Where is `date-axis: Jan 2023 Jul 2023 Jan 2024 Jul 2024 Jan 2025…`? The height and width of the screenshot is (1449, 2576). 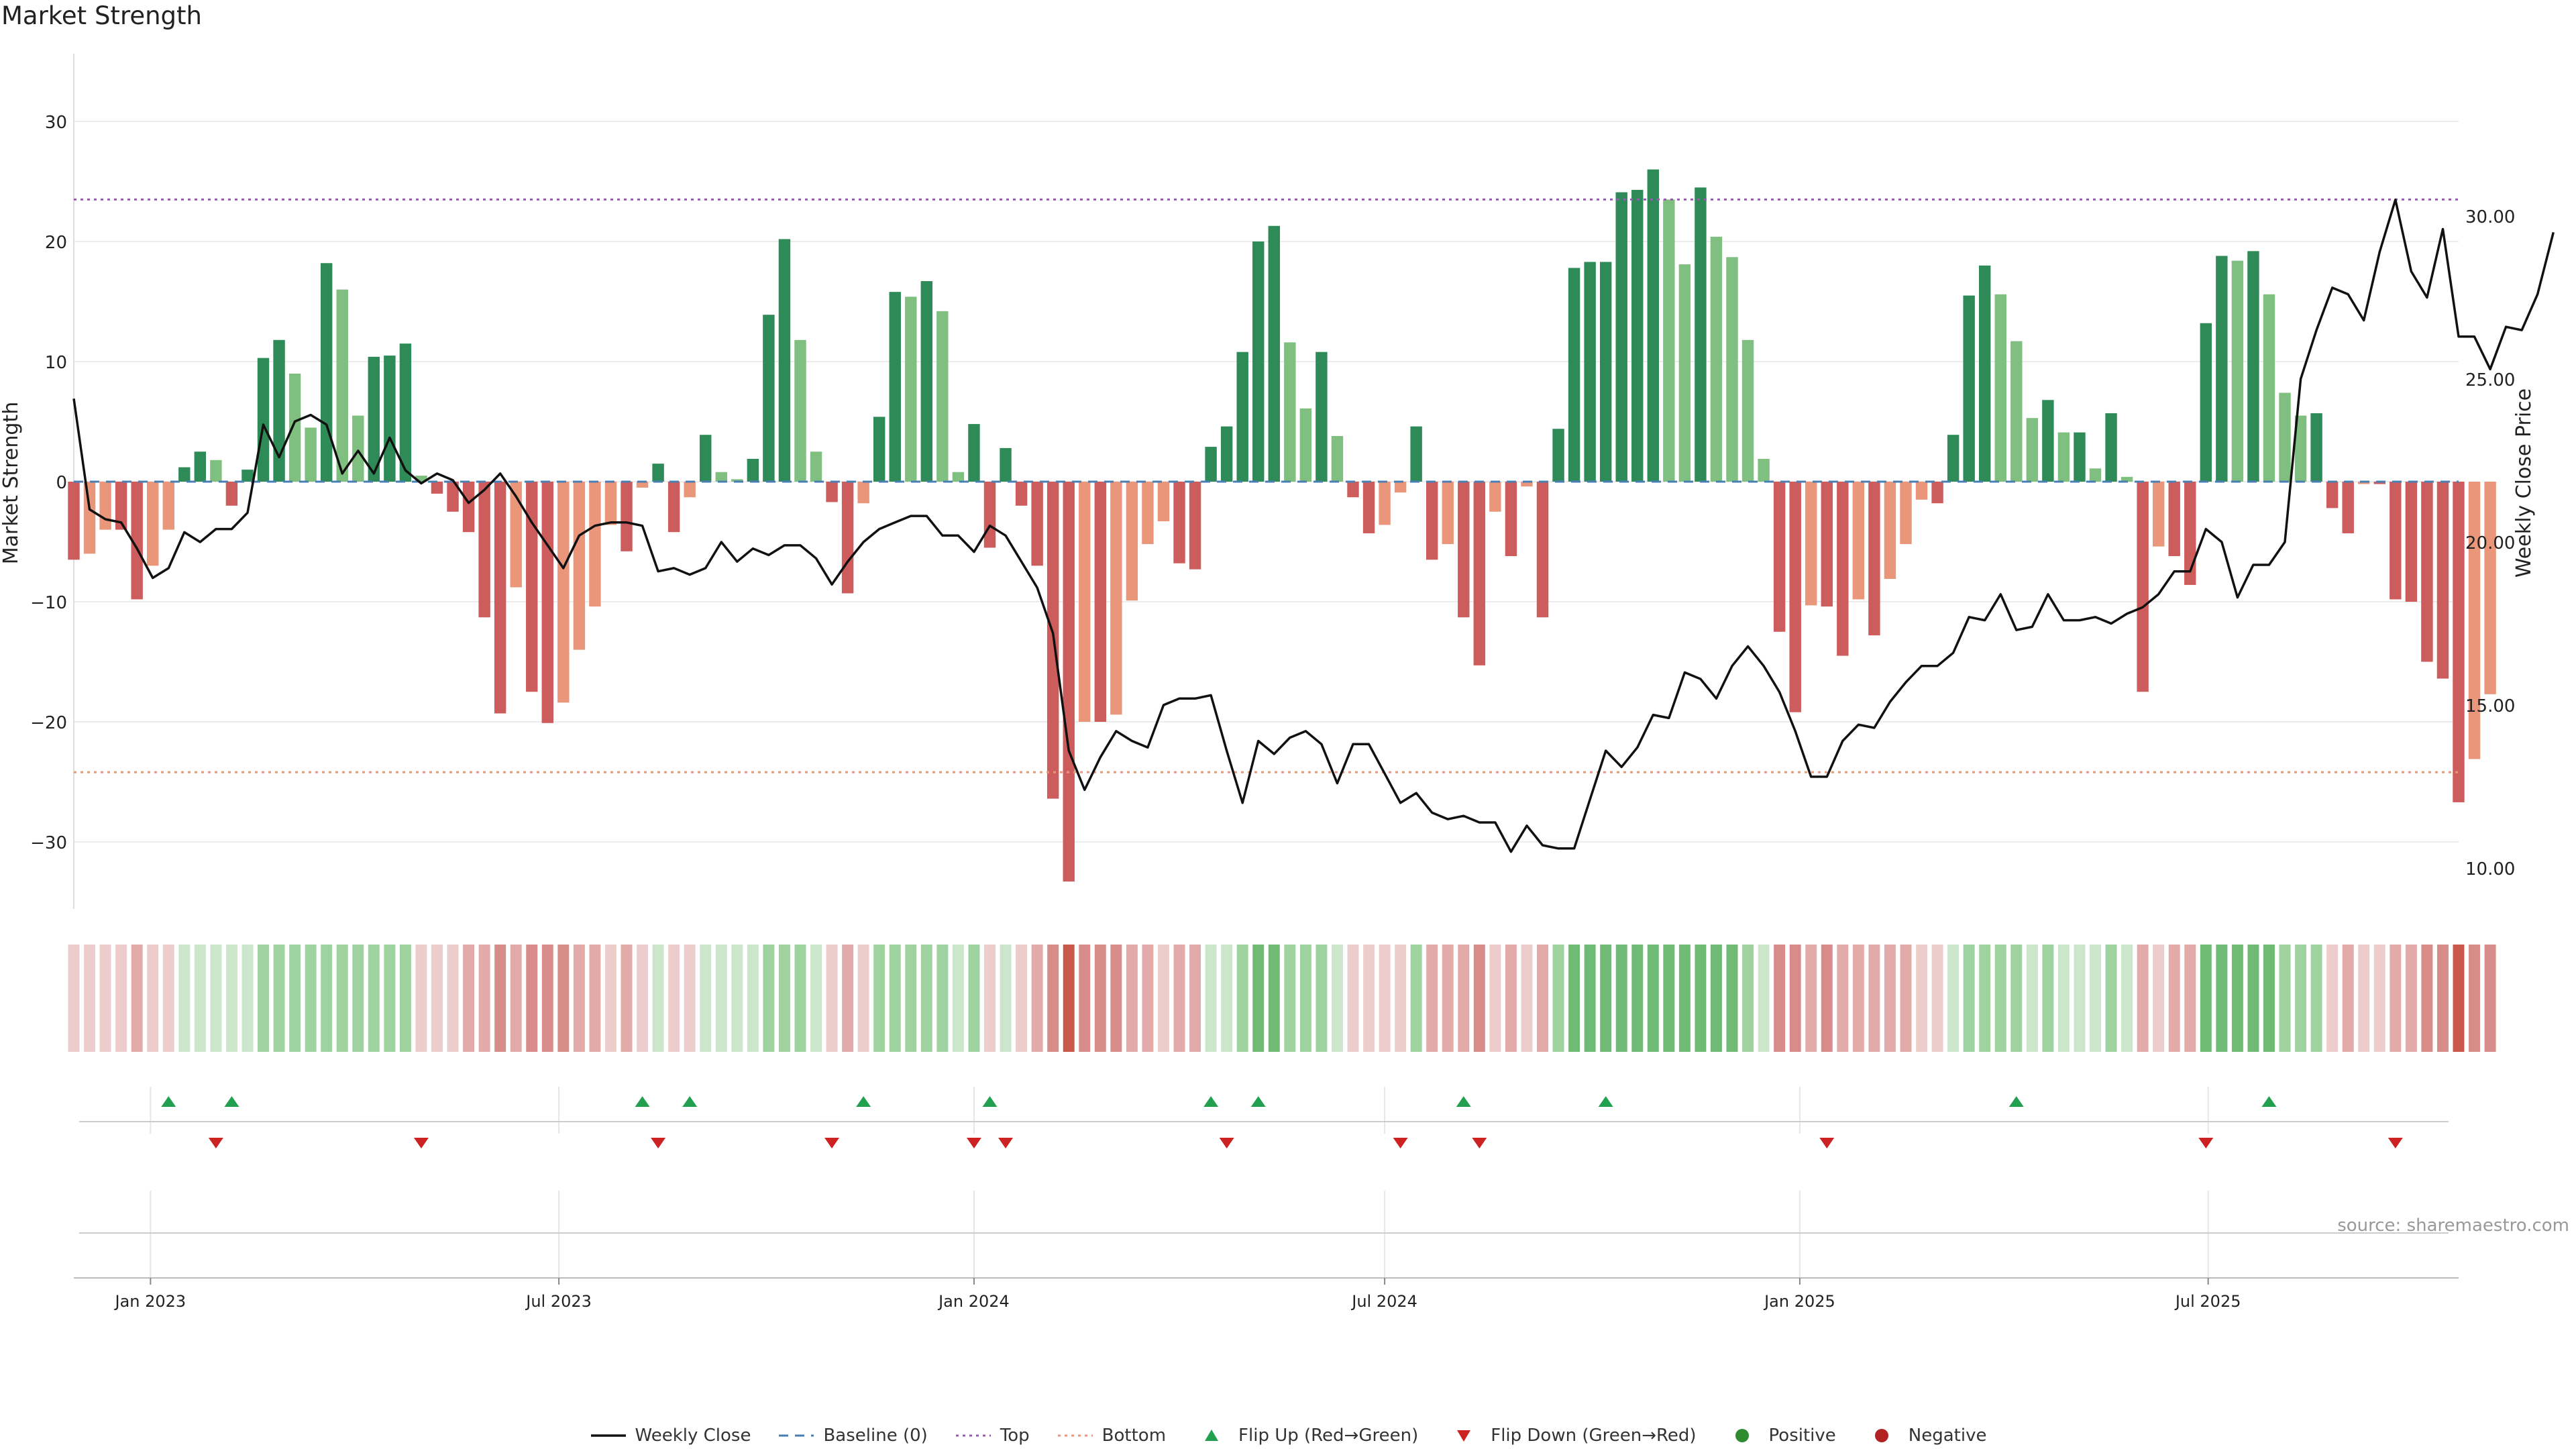 date-axis: Jan 2023 Jul 2023 Jan 2024 Jul 2024 Jan 2025… is located at coordinates (1266, 1294).